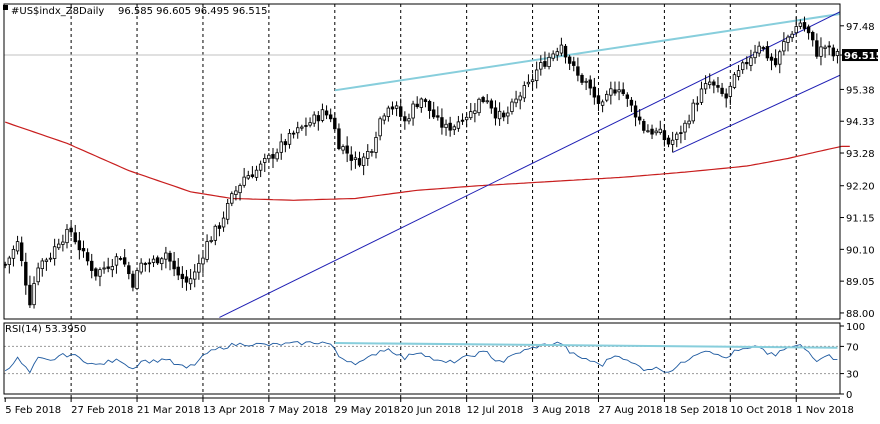  What do you see at coordinates (587, 52) in the screenshot?
I see `trendline` at bounding box center [587, 52].